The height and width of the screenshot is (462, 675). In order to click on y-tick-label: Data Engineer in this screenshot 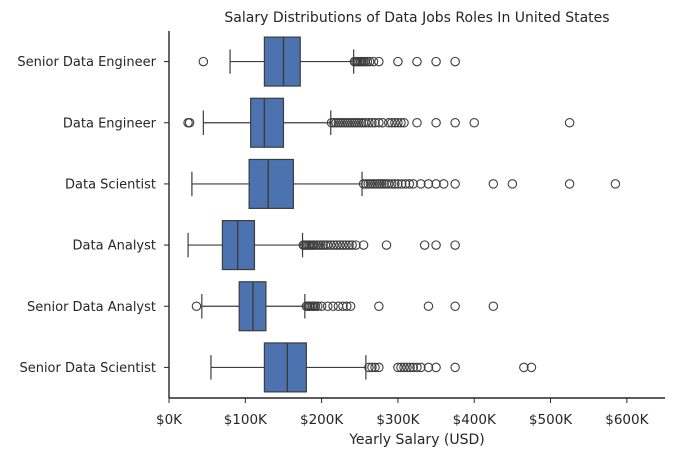, I will do `click(110, 123)`.